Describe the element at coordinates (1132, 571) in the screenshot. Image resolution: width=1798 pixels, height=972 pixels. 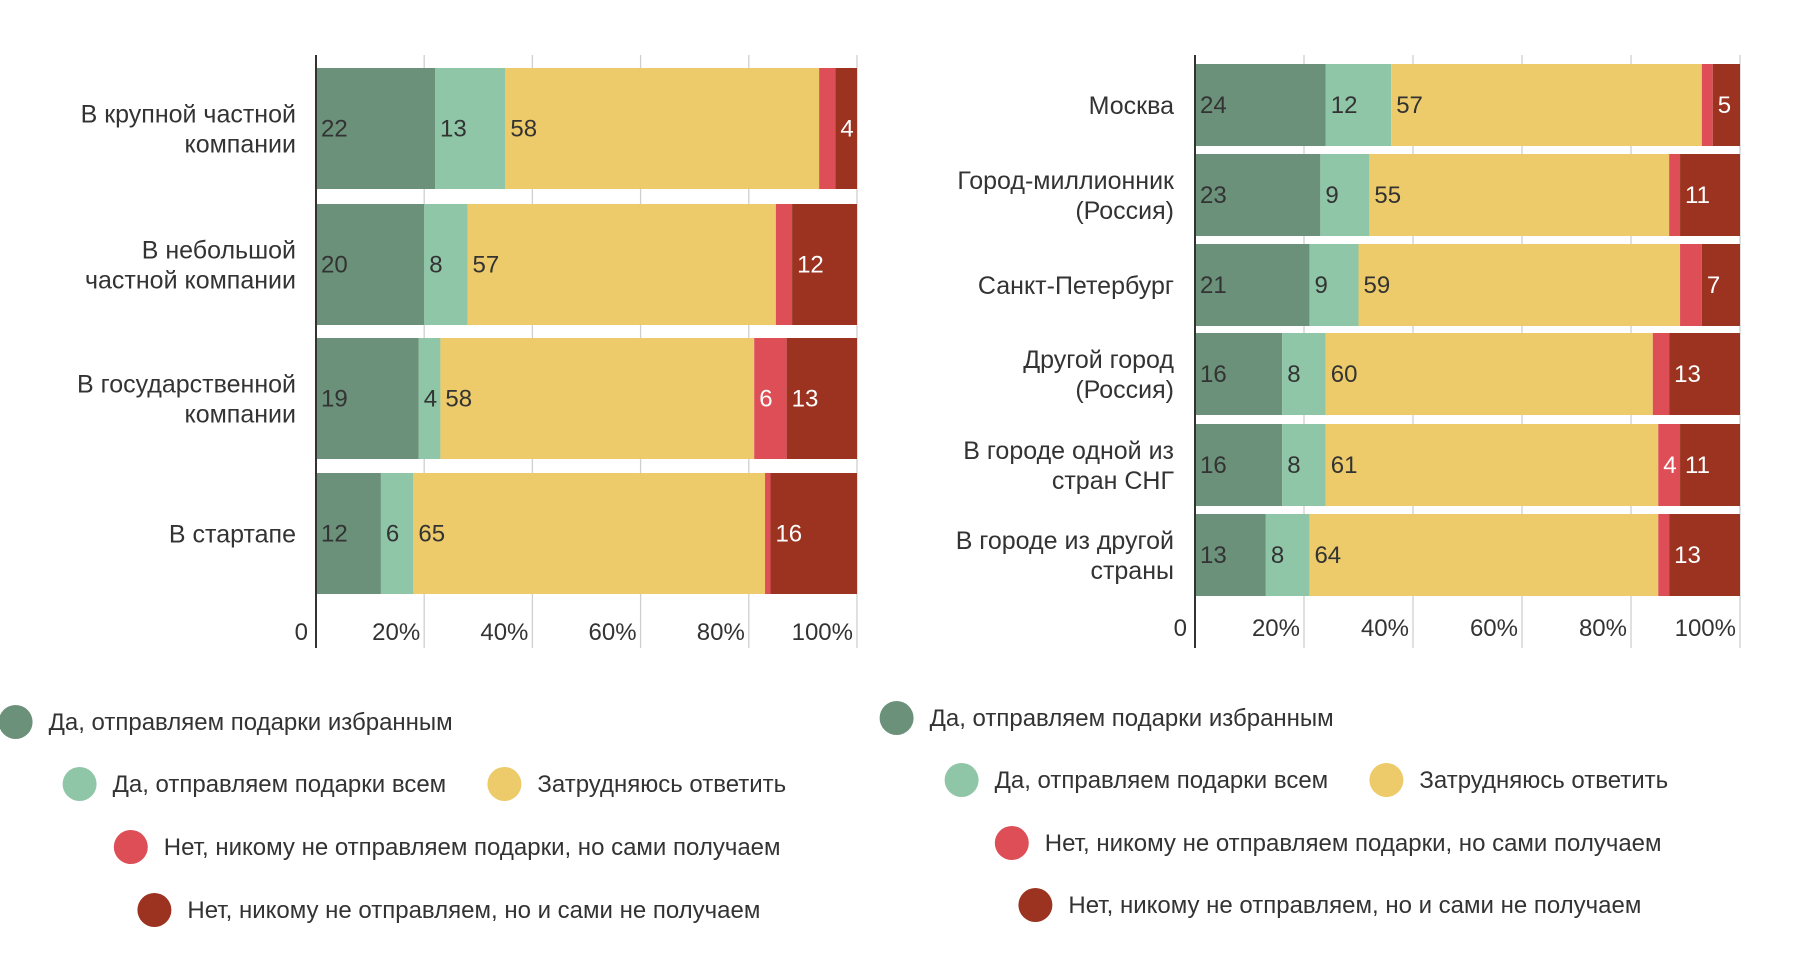
I see `category-label: страны` at that location.